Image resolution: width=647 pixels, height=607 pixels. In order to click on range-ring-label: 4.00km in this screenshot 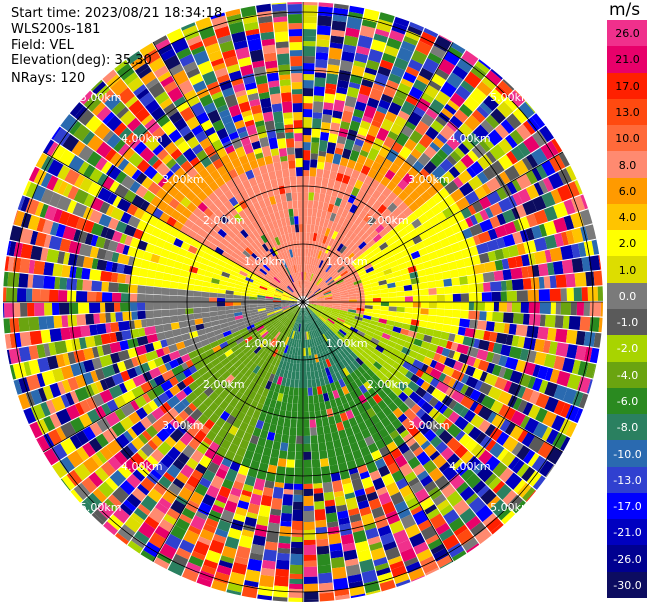, I will do `click(470, 138)`.